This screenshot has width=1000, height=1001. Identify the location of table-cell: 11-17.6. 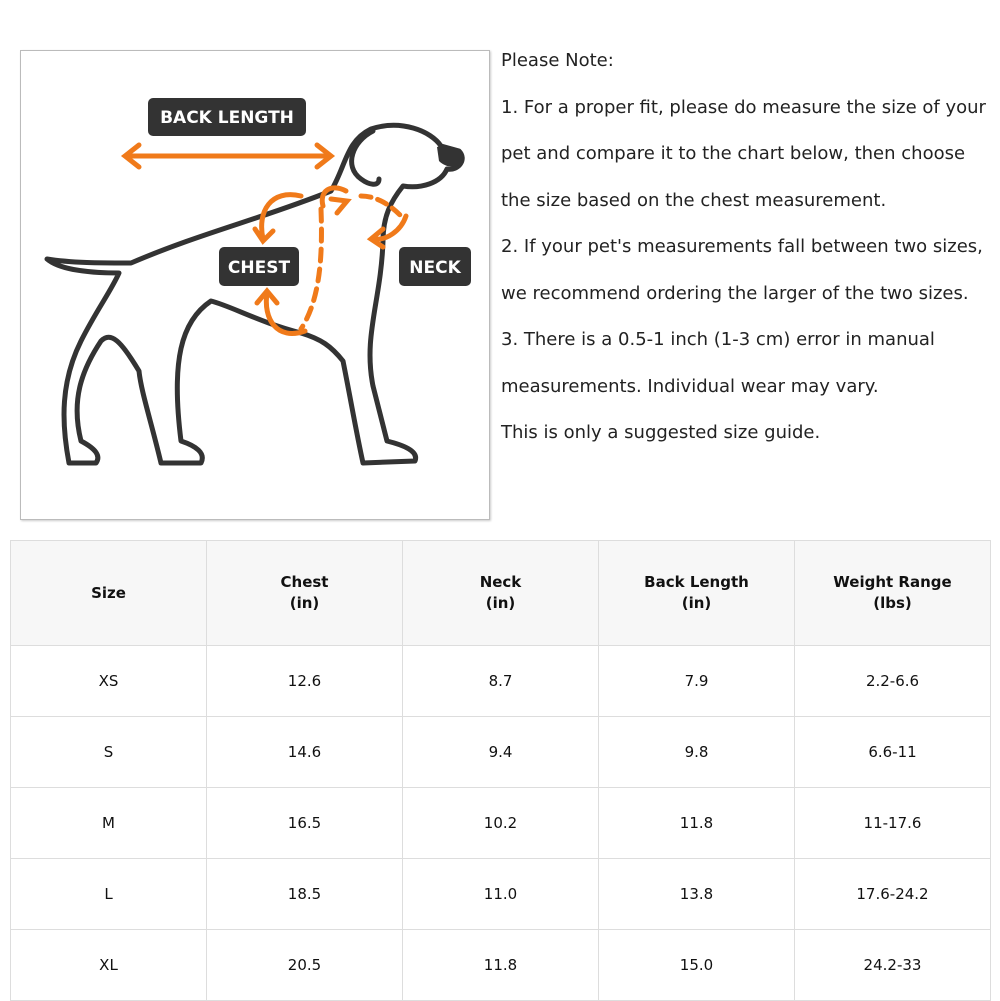
(892, 823).